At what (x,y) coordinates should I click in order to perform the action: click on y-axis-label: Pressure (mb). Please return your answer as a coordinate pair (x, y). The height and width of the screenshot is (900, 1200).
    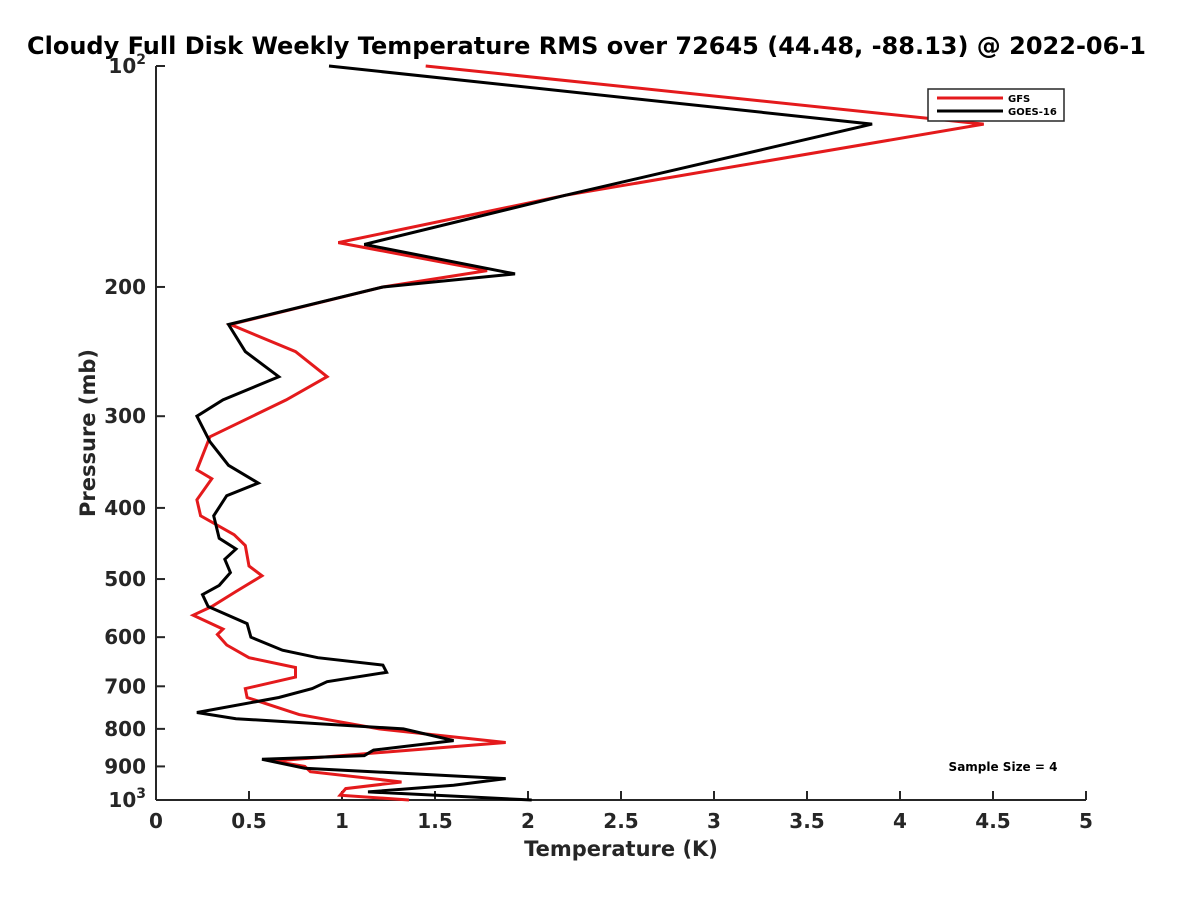
    Looking at the image, I should click on (88, 433).